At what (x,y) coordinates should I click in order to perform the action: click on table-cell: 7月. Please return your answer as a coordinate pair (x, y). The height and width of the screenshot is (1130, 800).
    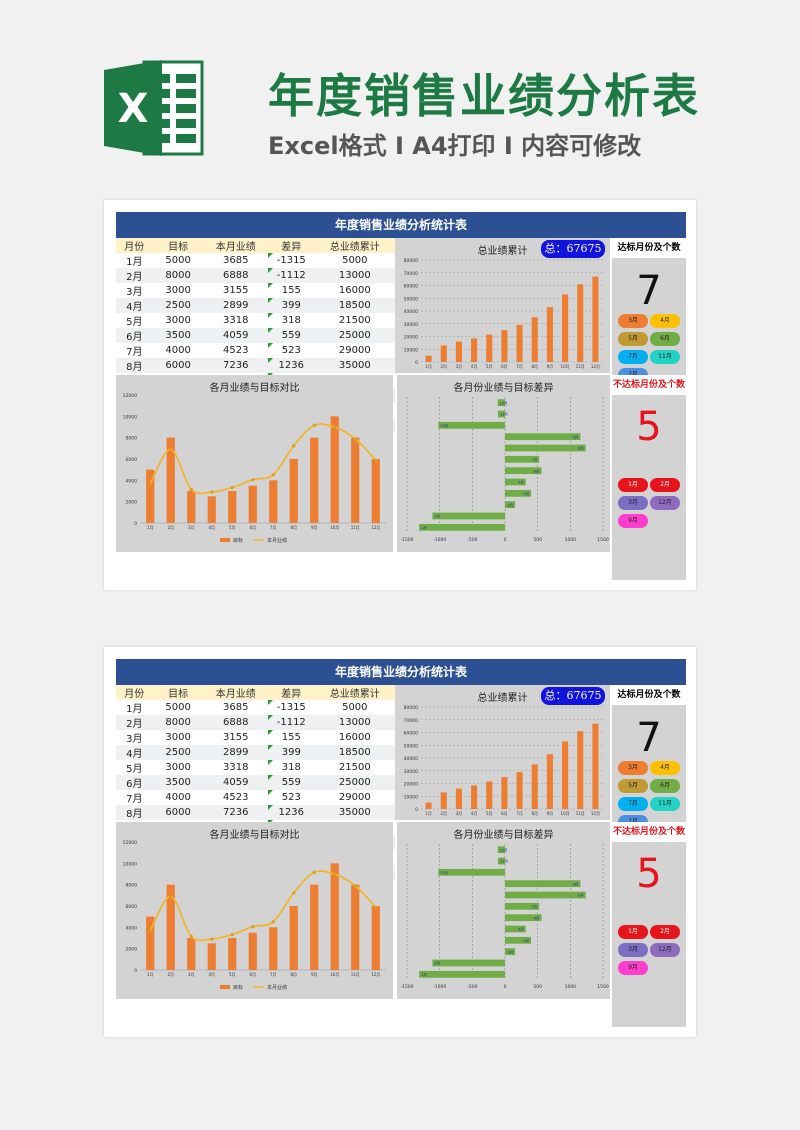
    Looking at the image, I should click on (134, 799).